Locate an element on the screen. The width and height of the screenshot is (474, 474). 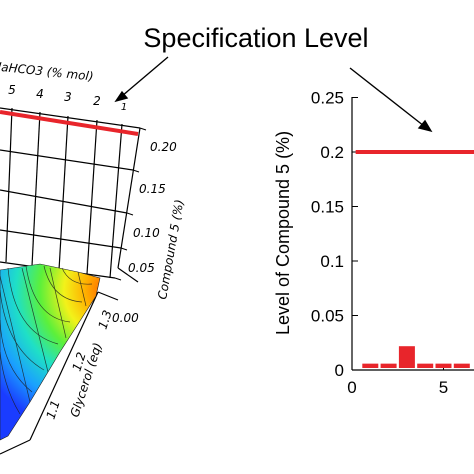
z-tick-0.20: 0.20 is located at coordinates (163, 147).